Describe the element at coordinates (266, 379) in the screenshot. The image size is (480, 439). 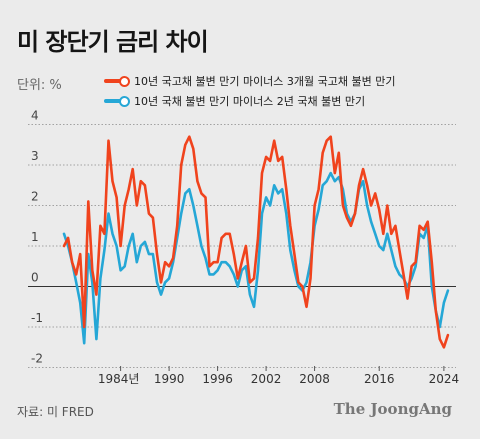
I see `x-tick-label: 2002` at that location.